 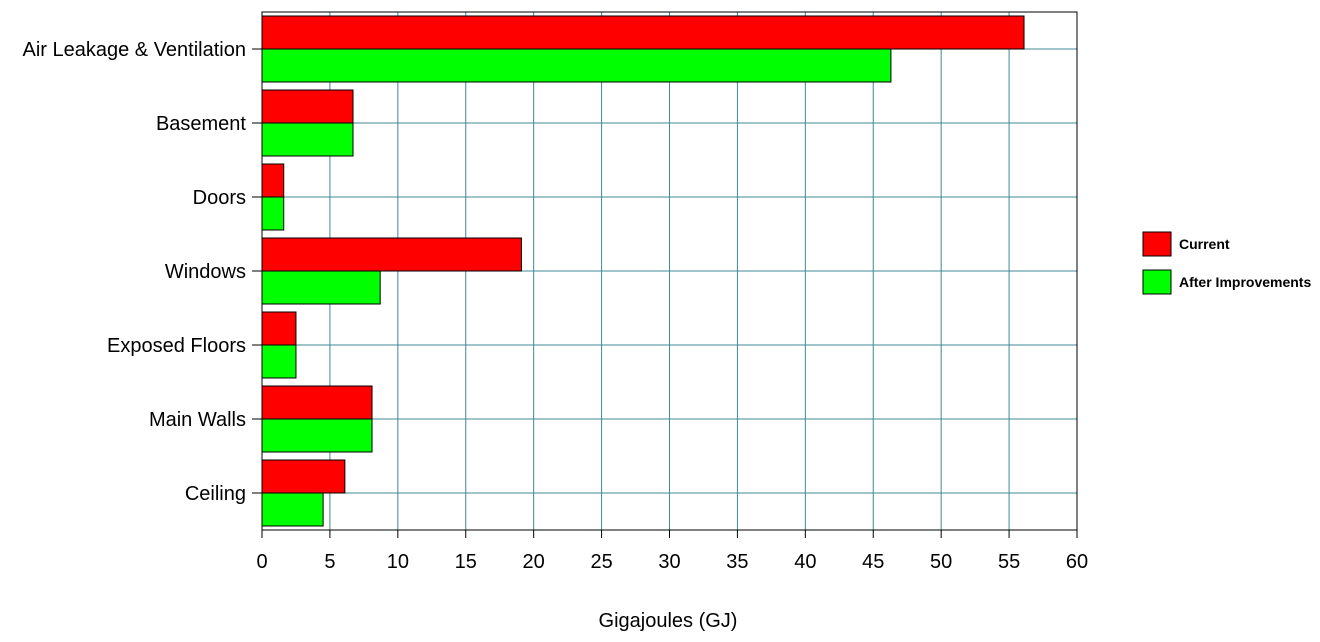 I want to click on legend-item: After Improvements, so click(x=1226, y=282).